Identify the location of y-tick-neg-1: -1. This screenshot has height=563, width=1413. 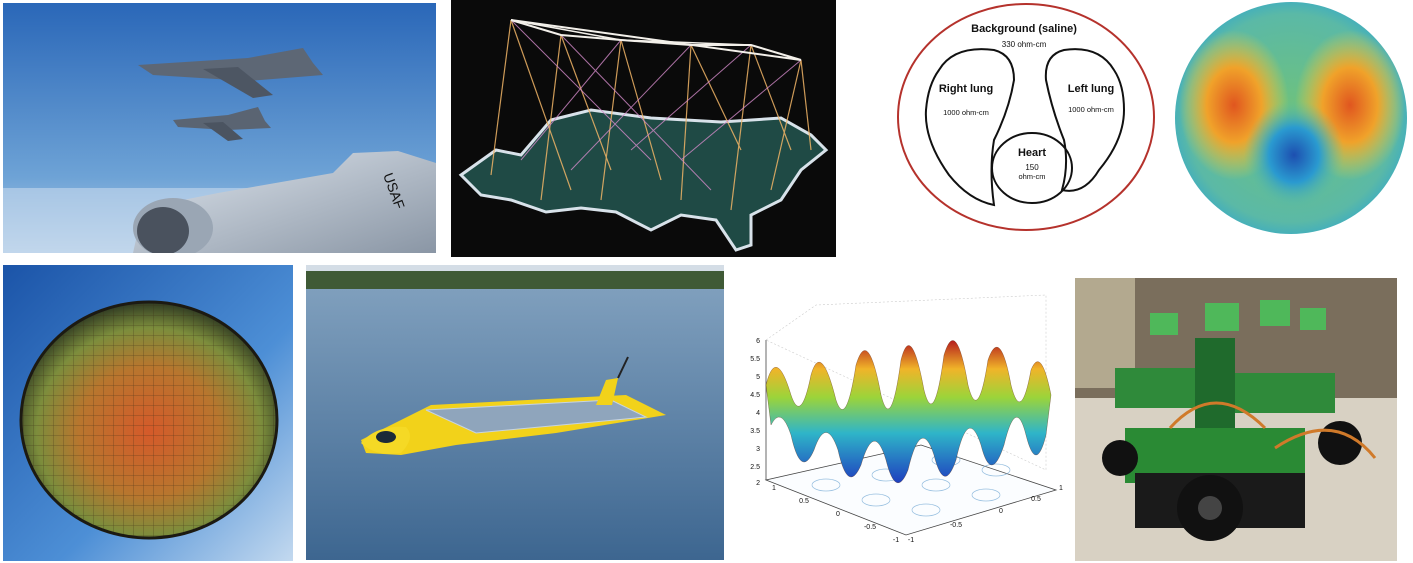
(911, 540).